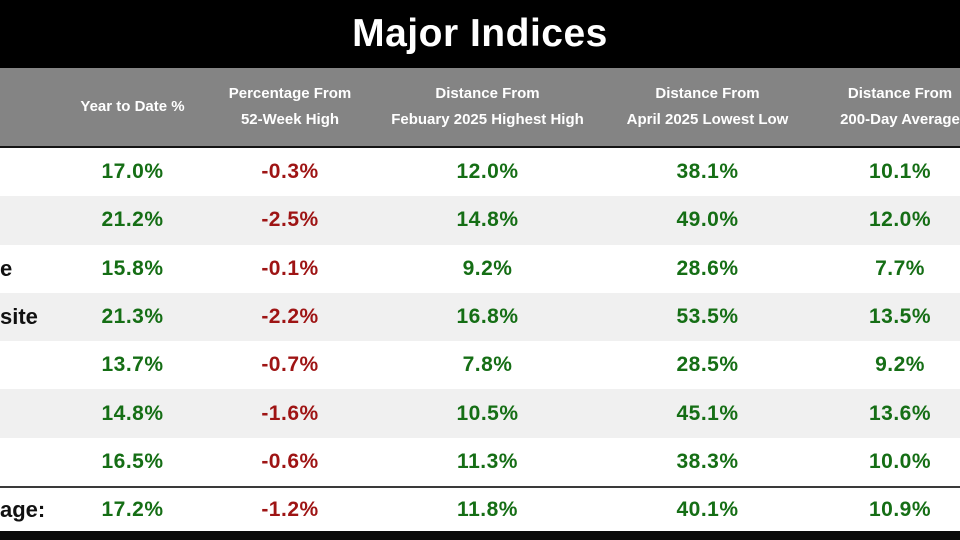 Image resolution: width=960 pixels, height=540 pixels. I want to click on column-header-april-2025-low: Distance From April 2025 Lowest Low, so click(707, 107).